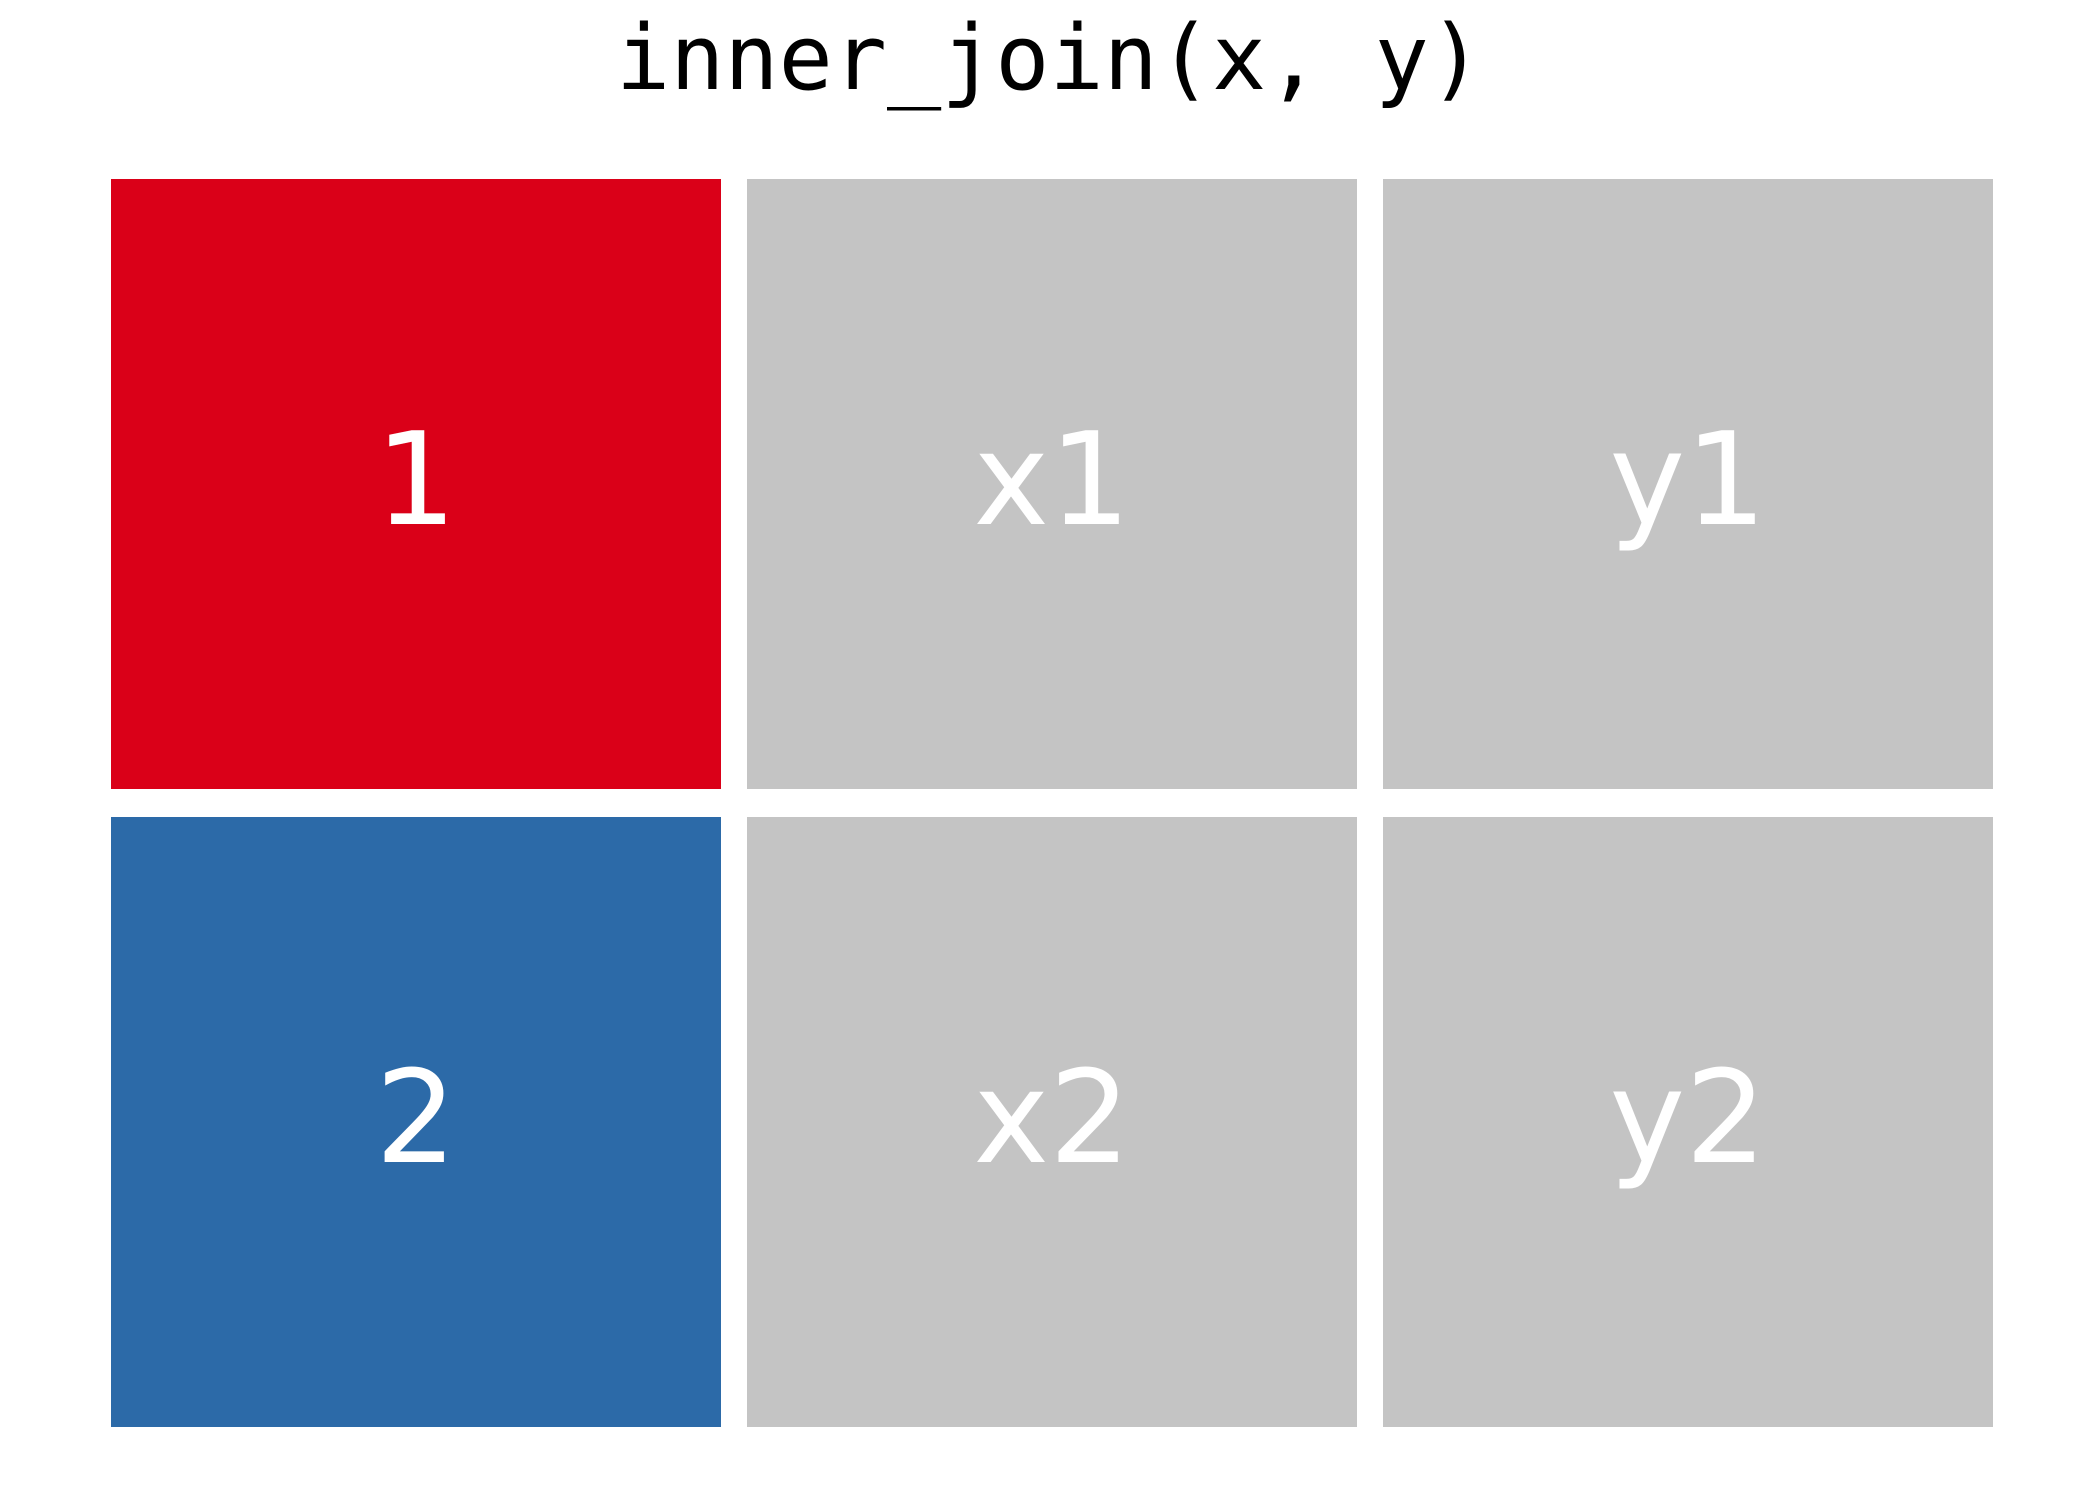 This screenshot has width=2099, height=1499. I want to click on x-value-cell-1-label: x1, so click(1052, 480).